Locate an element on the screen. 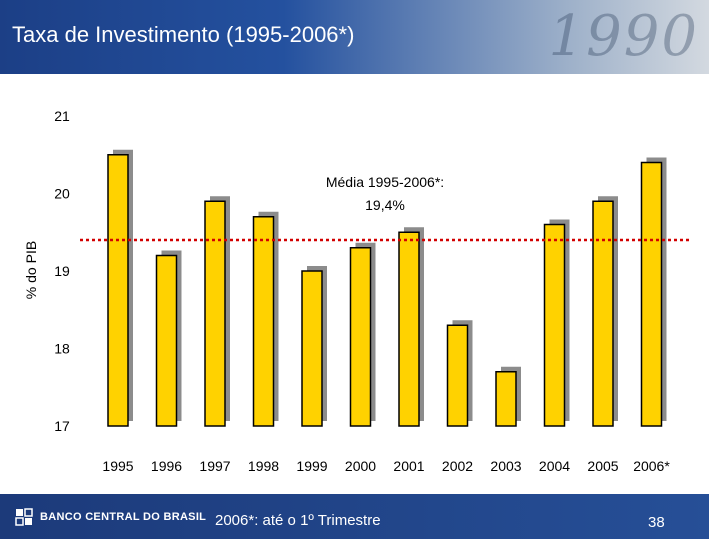 The width and height of the screenshot is (709, 539). bar-2001 is located at coordinates (409, 329).